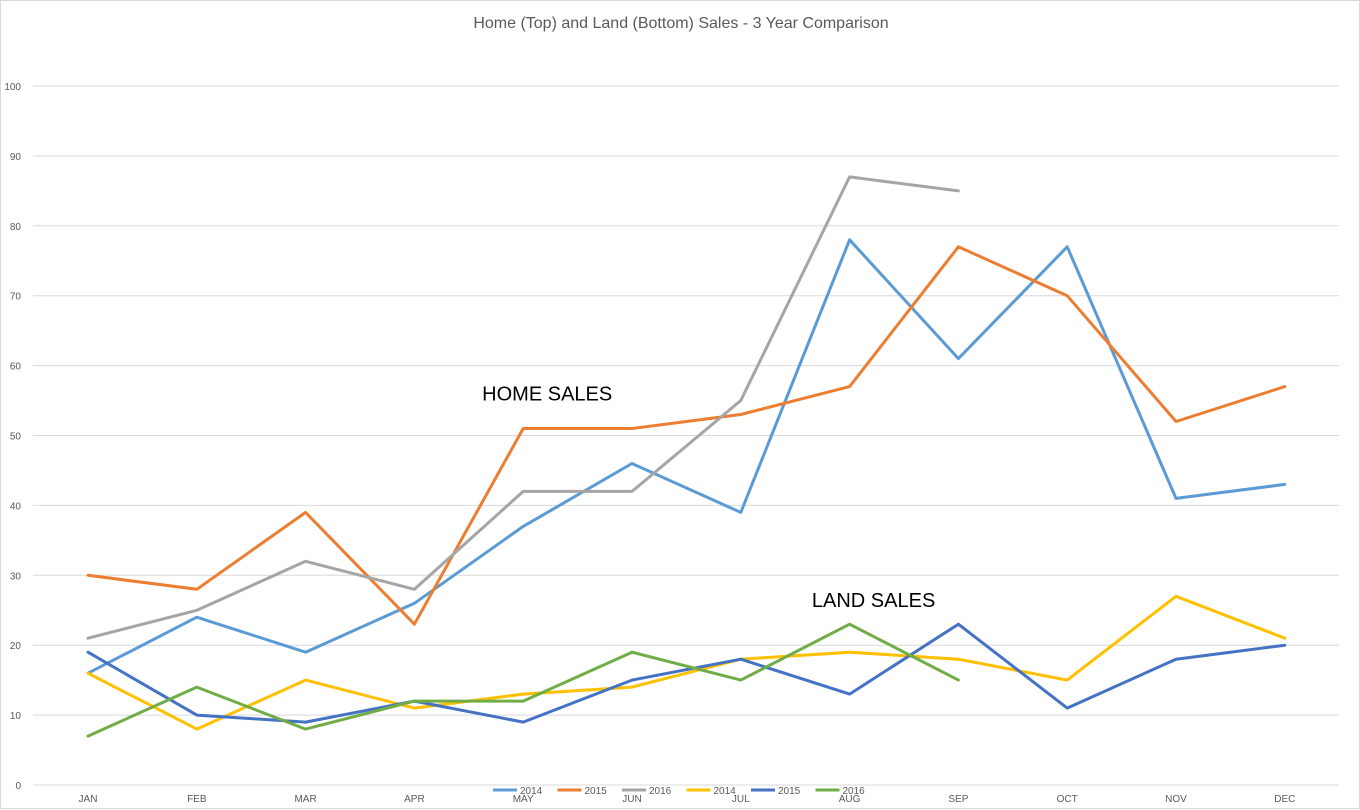 This screenshot has height=810, width=1360. I want to click on y-axis-tick-labels: 0 10 20 30 40 50 60 70 80 90 100, so click(12, 437).